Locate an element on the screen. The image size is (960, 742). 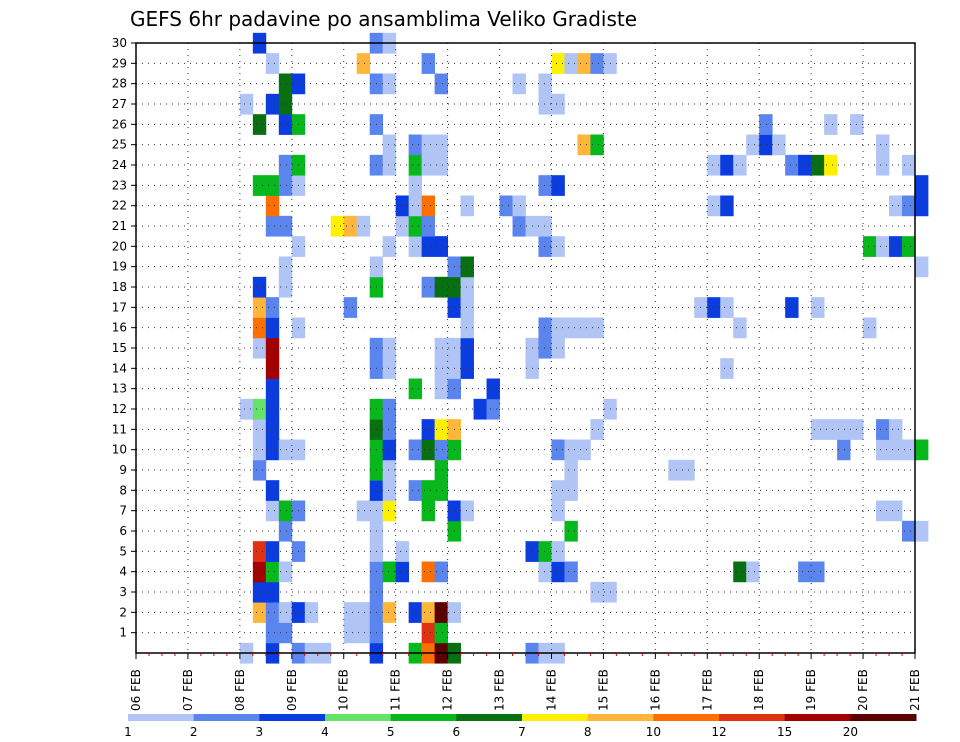
y-tick-label: 9 is located at coordinates (123, 470).